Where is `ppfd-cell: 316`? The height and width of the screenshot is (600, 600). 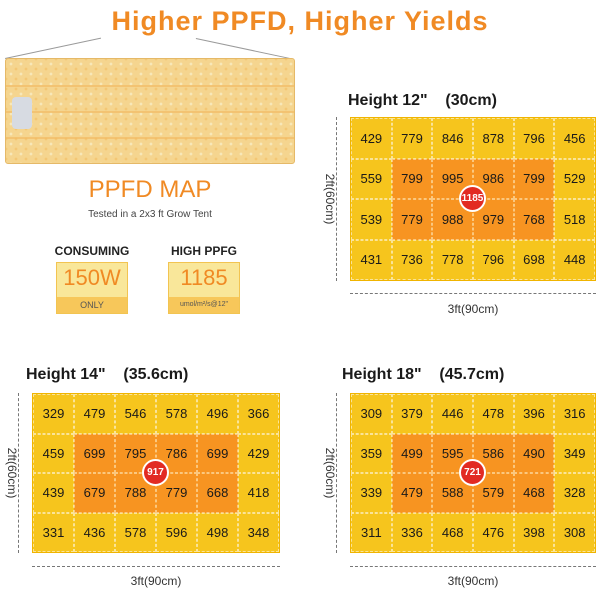 ppfd-cell: 316 is located at coordinates (574, 414).